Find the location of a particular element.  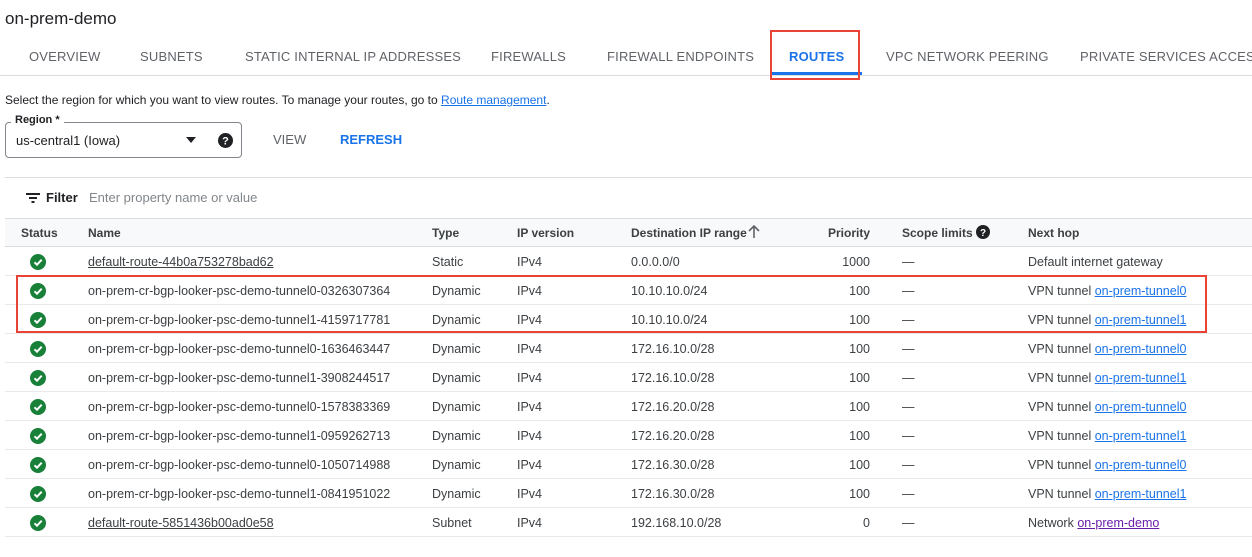

filter-input: Enter property name or value is located at coordinates (173, 197).